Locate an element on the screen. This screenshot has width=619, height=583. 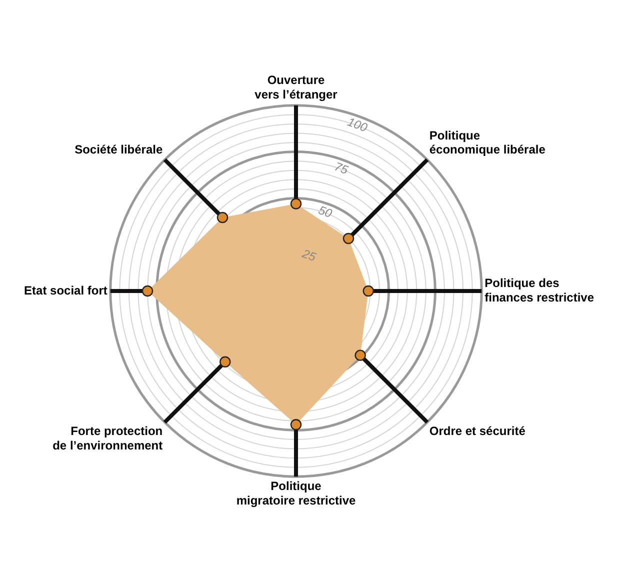
y-tick-label: 25 is located at coordinates (309, 255).